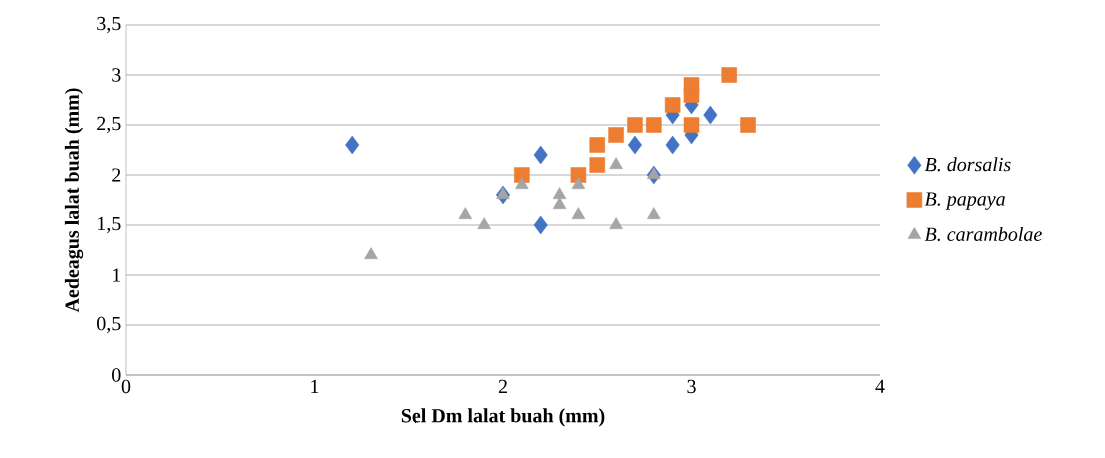  Describe the element at coordinates (109, 225) in the screenshot. I see `y-tick-label: 1,5` at that location.